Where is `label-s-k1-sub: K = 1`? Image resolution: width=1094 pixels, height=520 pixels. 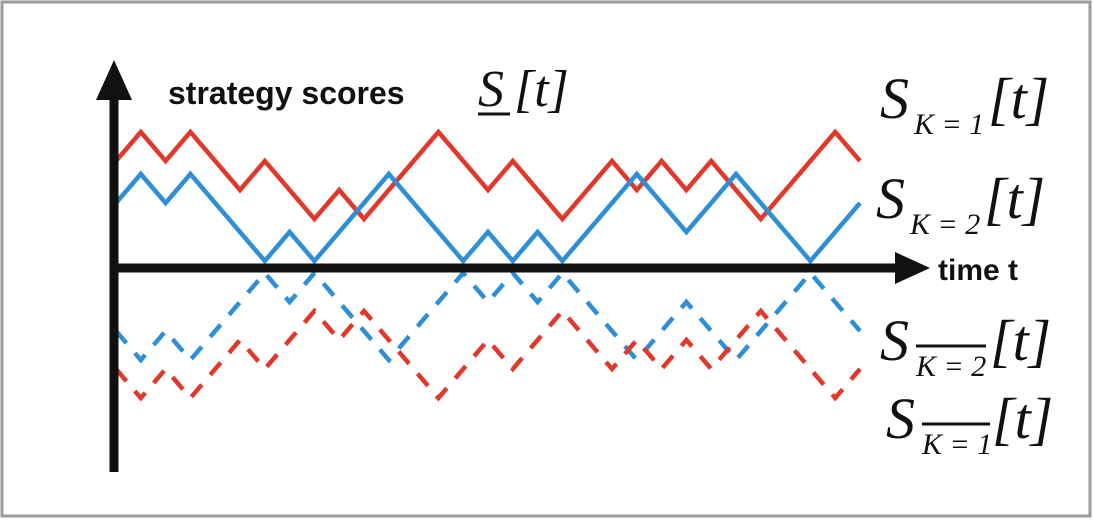 label-s-k1-sub: K = 1 is located at coordinates (948, 124).